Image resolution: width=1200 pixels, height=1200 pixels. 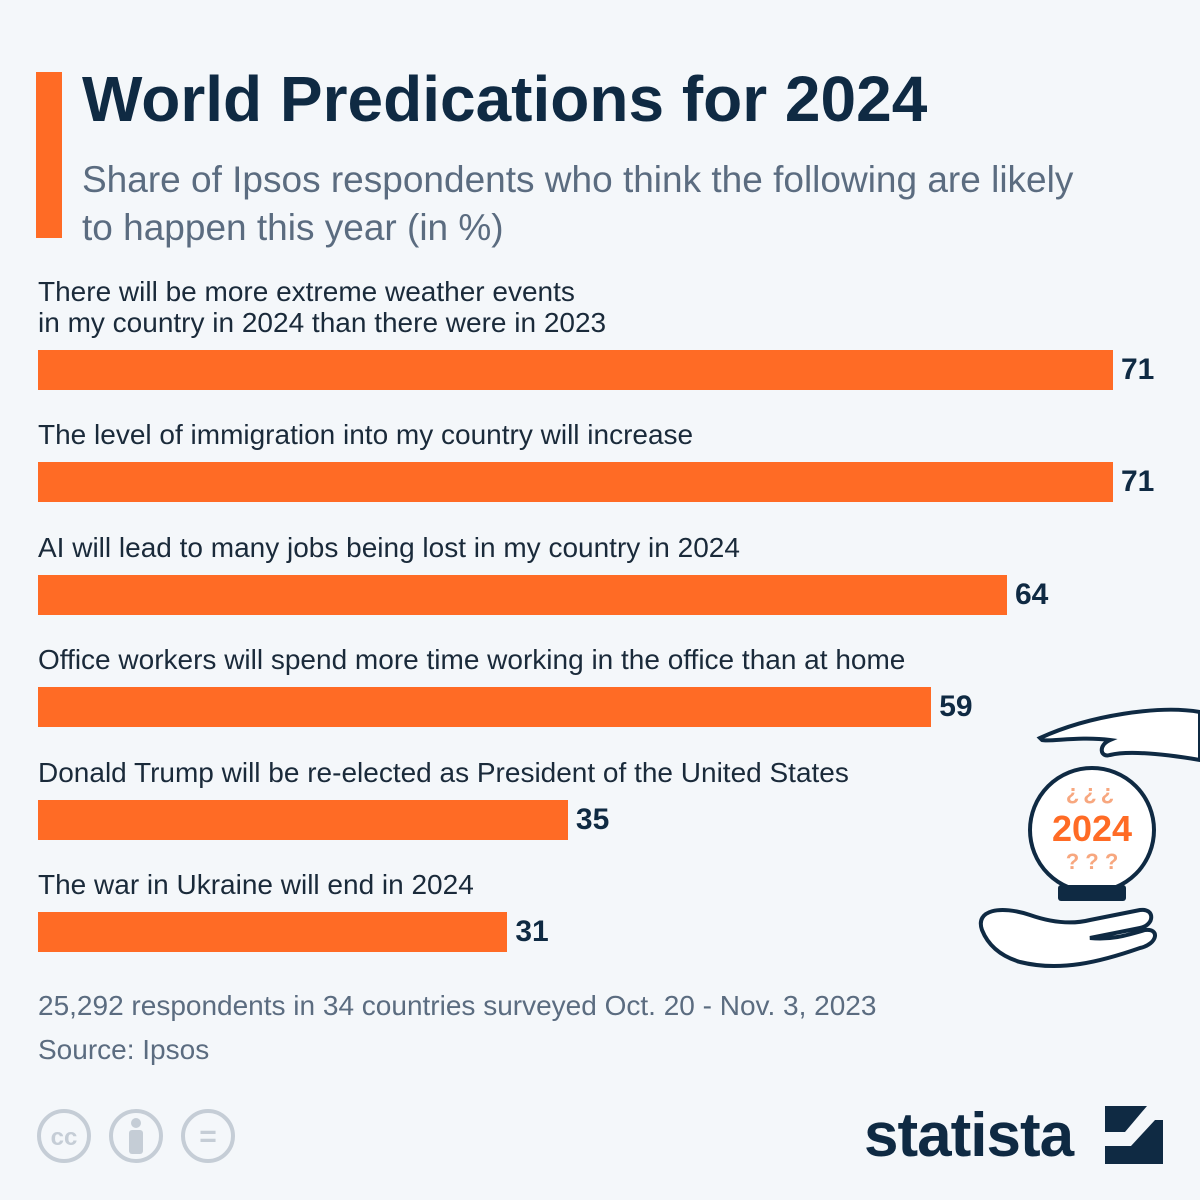 What do you see at coordinates (956, 707) in the screenshot?
I see `value-label: 59` at bounding box center [956, 707].